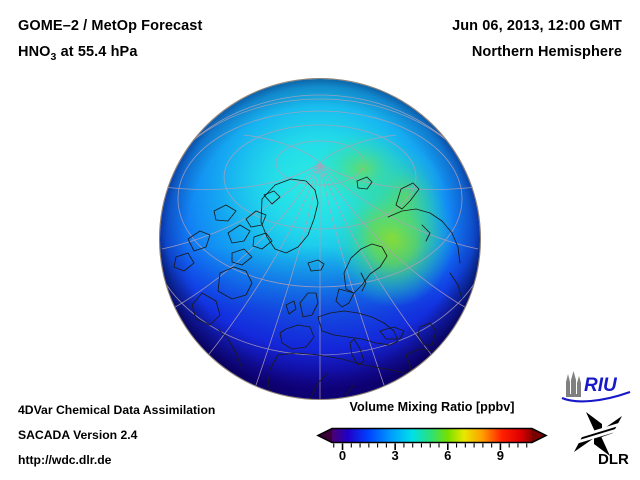  I want to click on colorbar-gradient, so click(432, 435).